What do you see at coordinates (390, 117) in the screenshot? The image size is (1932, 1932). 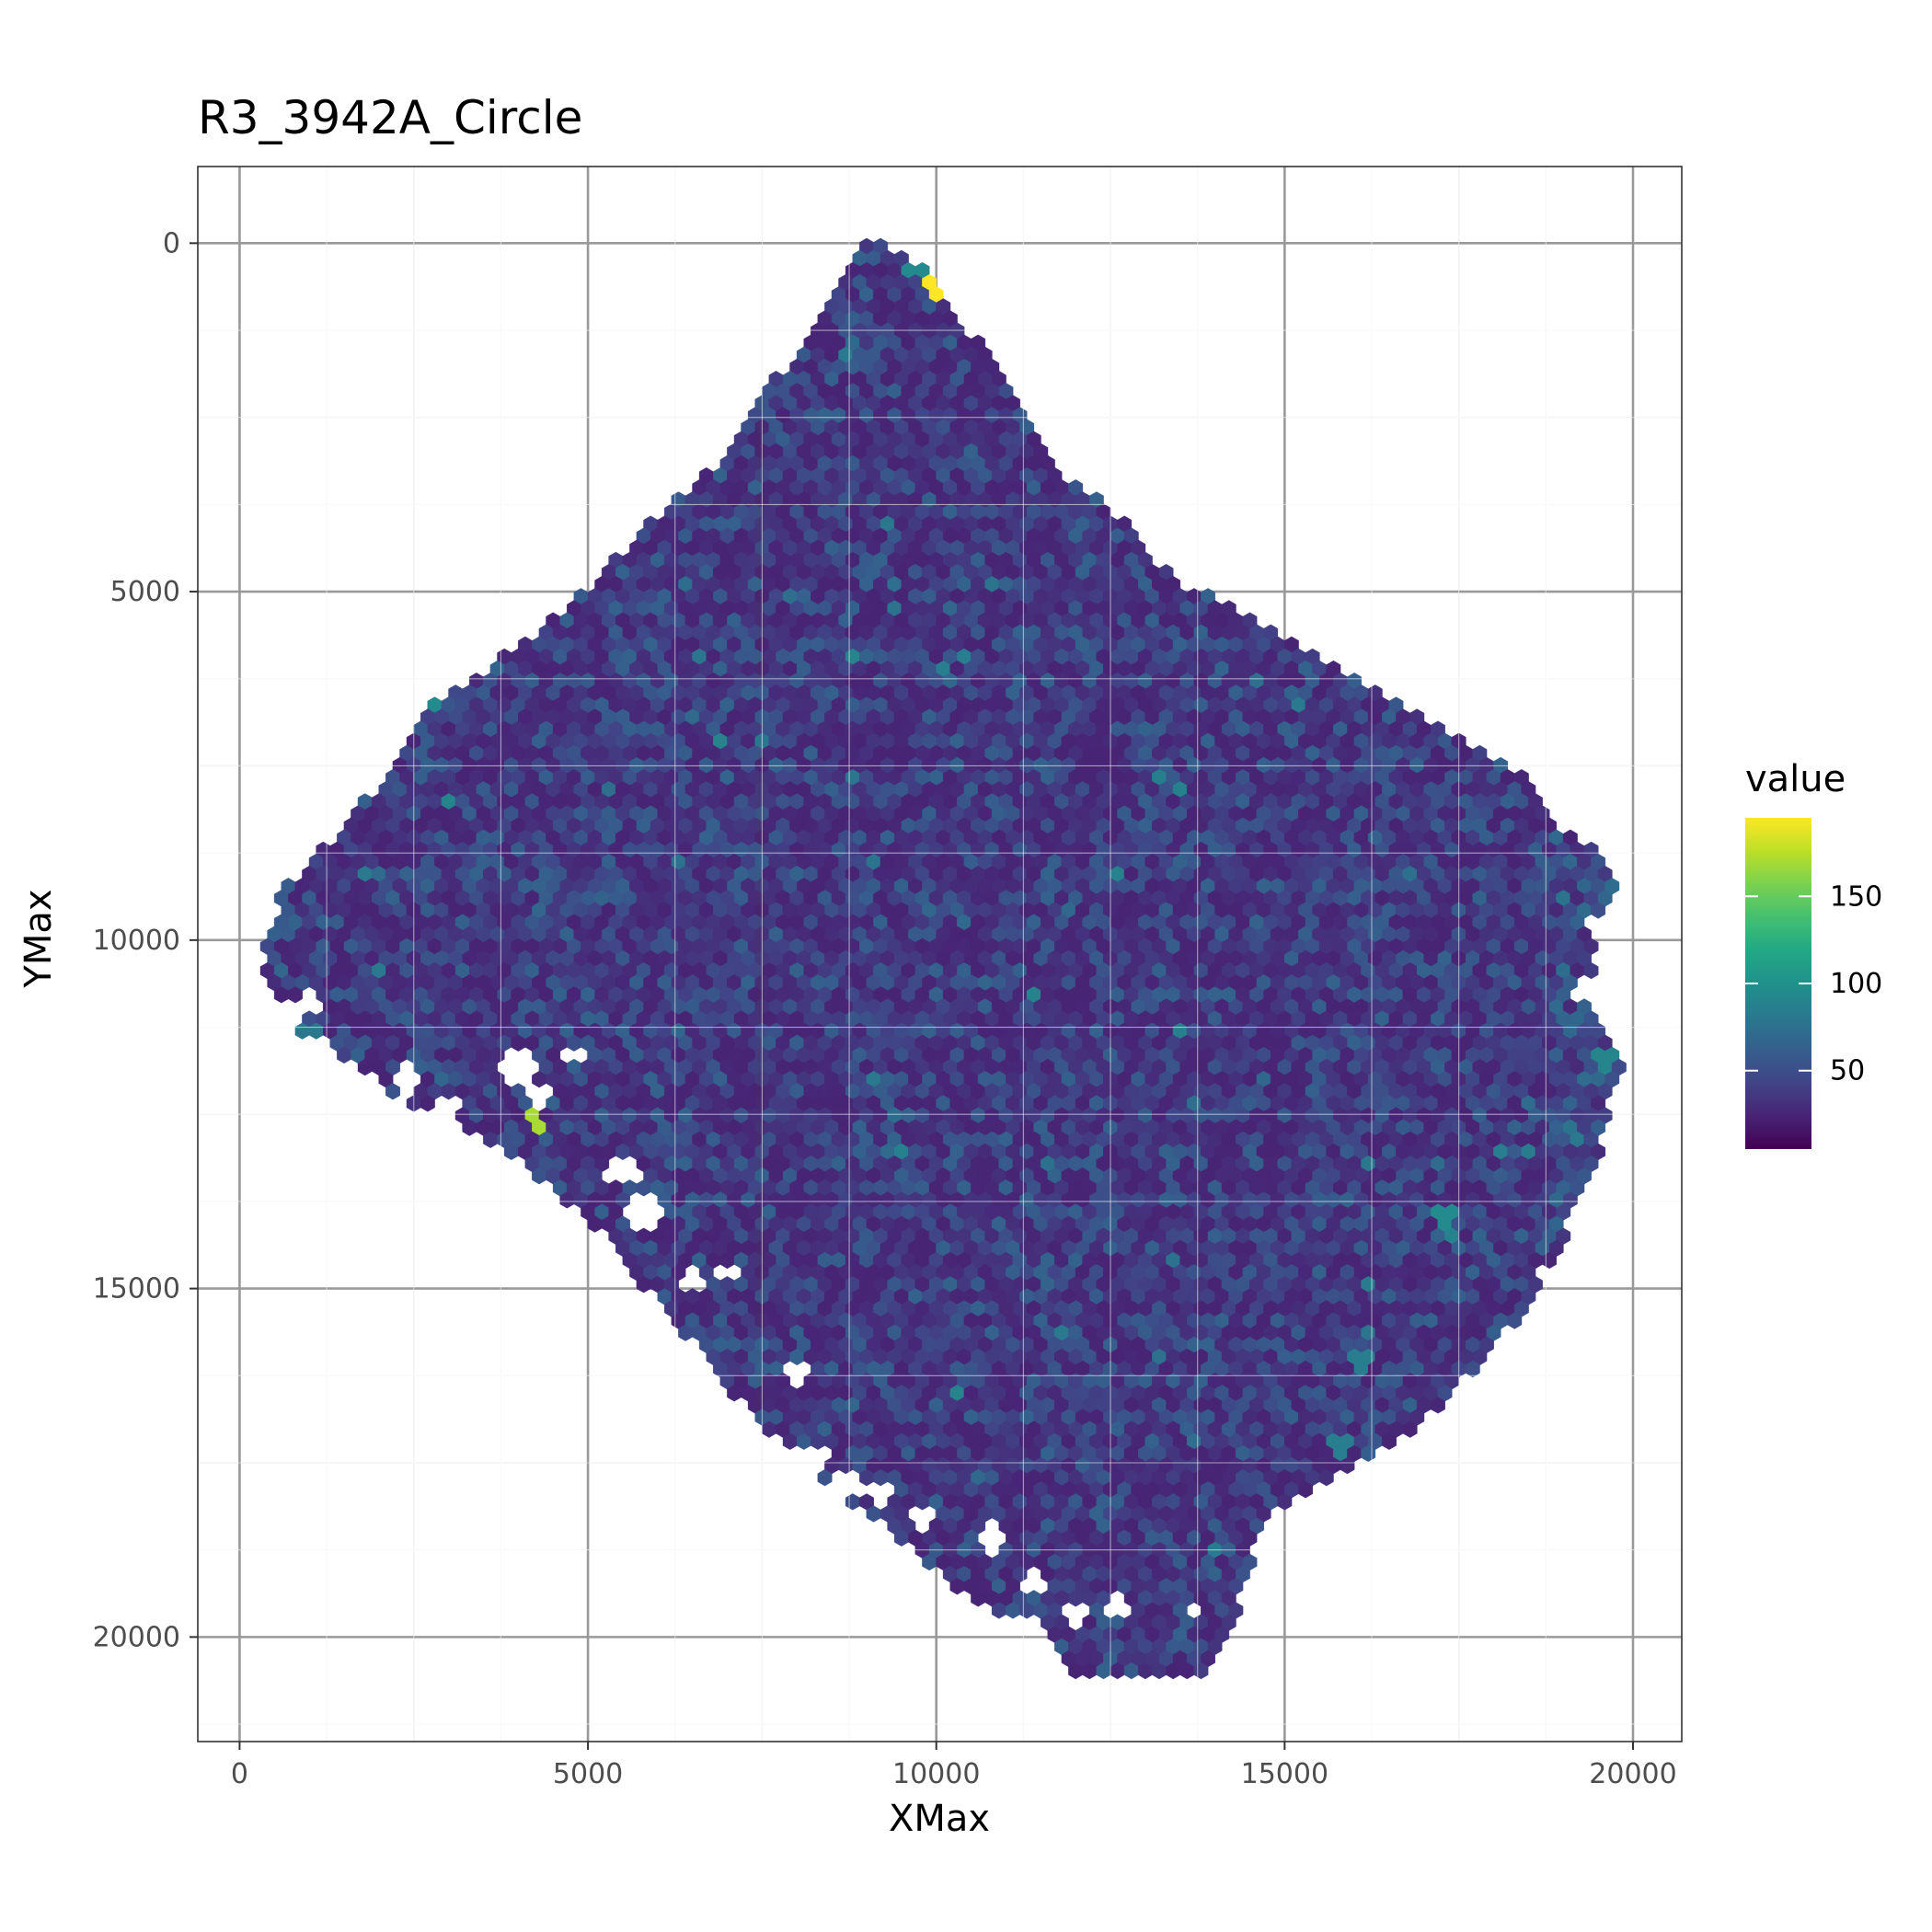 I see `chart-title: R3_3942A_Circle` at bounding box center [390, 117].